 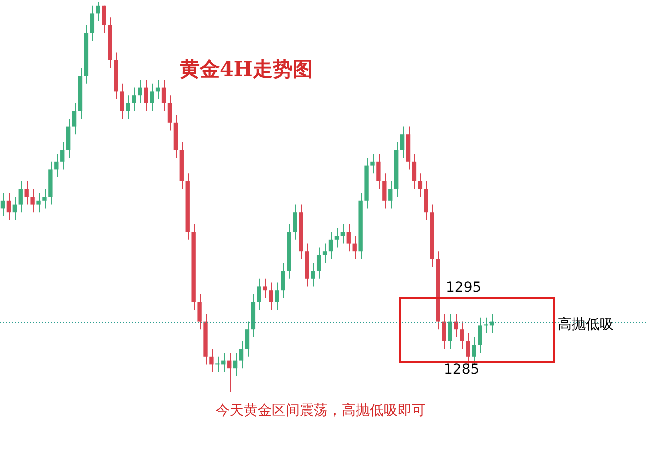 What do you see at coordinates (321, 411) in the screenshot?
I see `text: 今天黄金区间震荡，高抛低吸即可` at bounding box center [321, 411].